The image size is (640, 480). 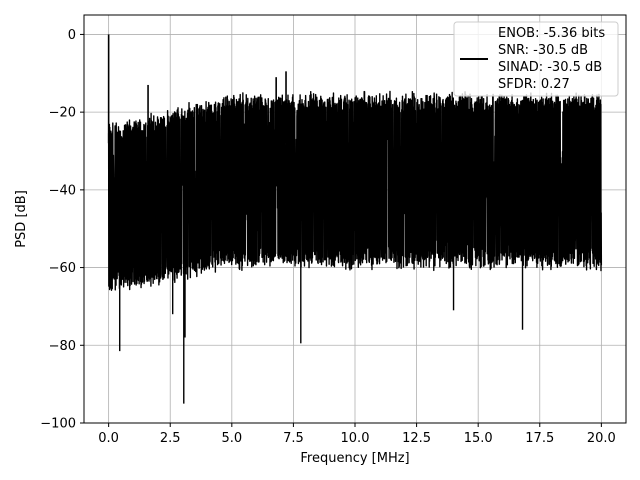 I want to click on legend-enob: ENOB: -5.36 bits, so click(x=551, y=33).